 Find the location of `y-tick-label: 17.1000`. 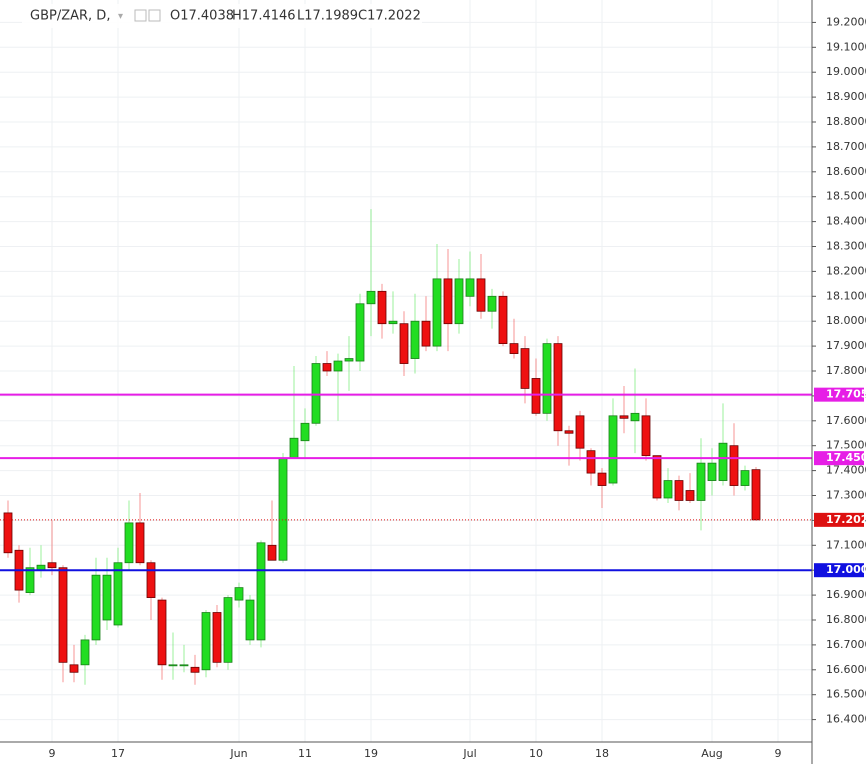

y-tick-label: 17.1000 is located at coordinates (846, 544).